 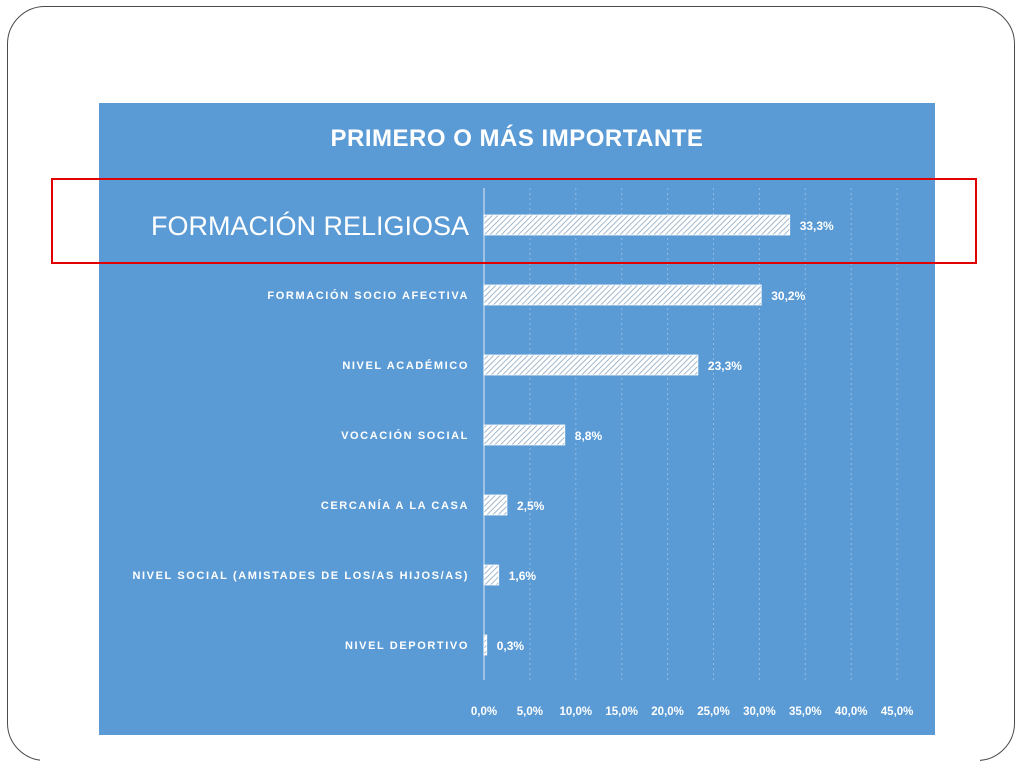 What do you see at coordinates (851, 712) in the screenshot?
I see `x-tick-label: 40,0%` at bounding box center [851, 712].